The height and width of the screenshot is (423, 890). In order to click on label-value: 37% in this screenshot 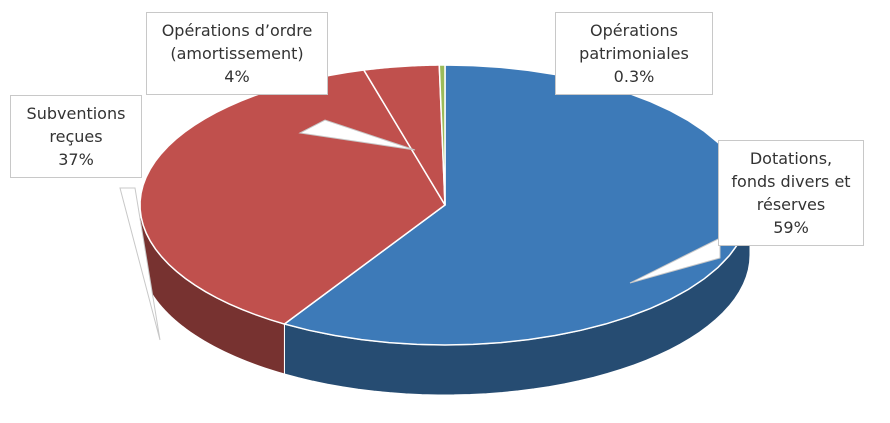, I will do `click(76, 159)`.